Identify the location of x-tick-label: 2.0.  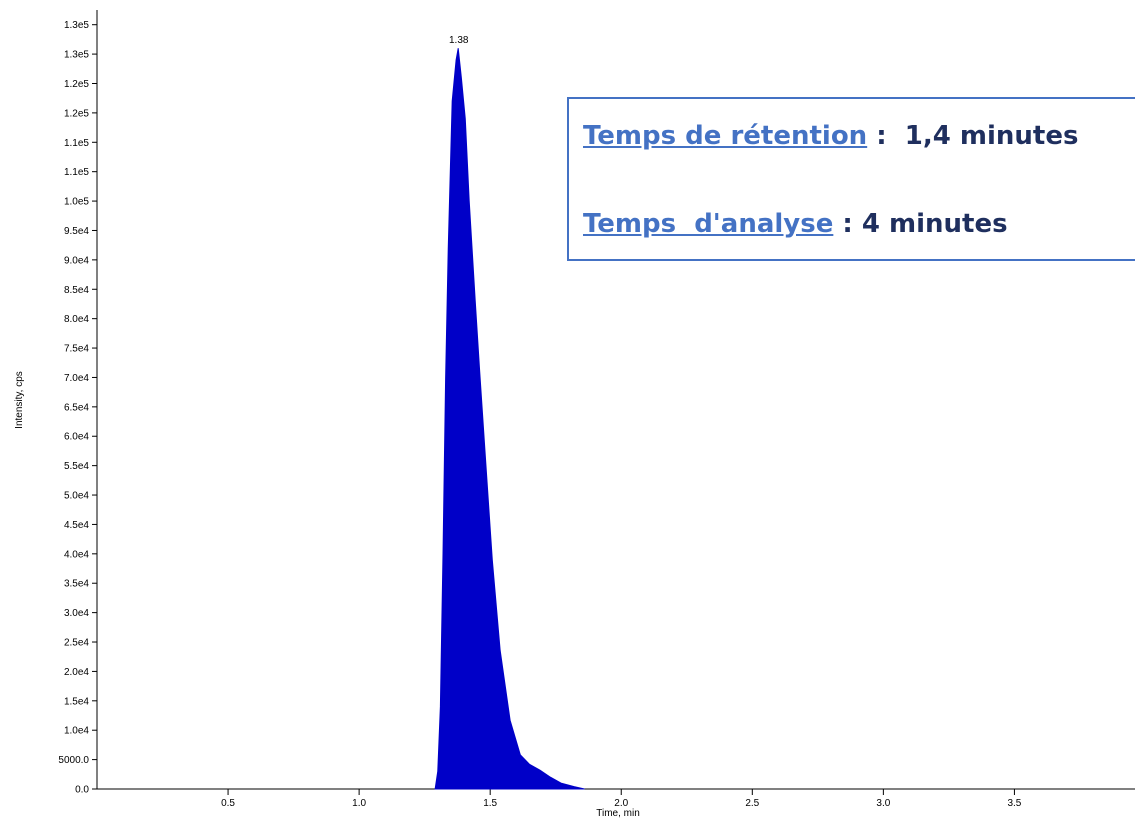
(621, 803).